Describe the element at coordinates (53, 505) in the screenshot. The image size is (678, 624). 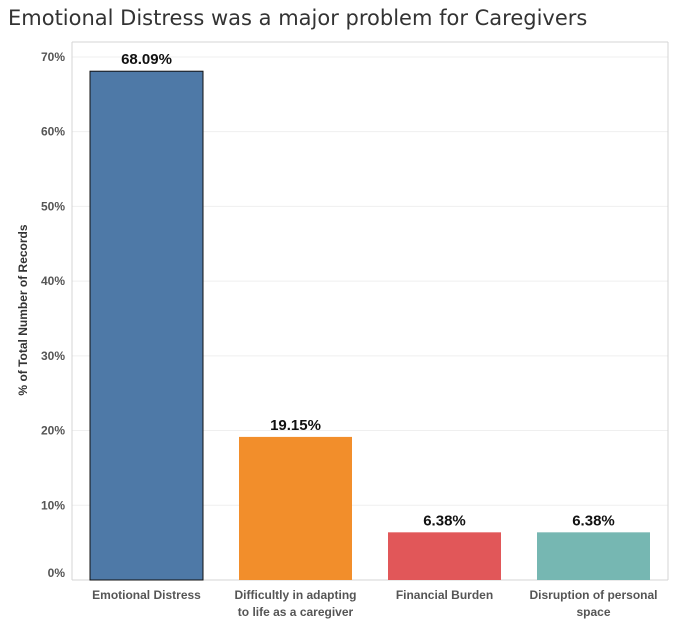
I see `y-tick-label: 10%` at that location.